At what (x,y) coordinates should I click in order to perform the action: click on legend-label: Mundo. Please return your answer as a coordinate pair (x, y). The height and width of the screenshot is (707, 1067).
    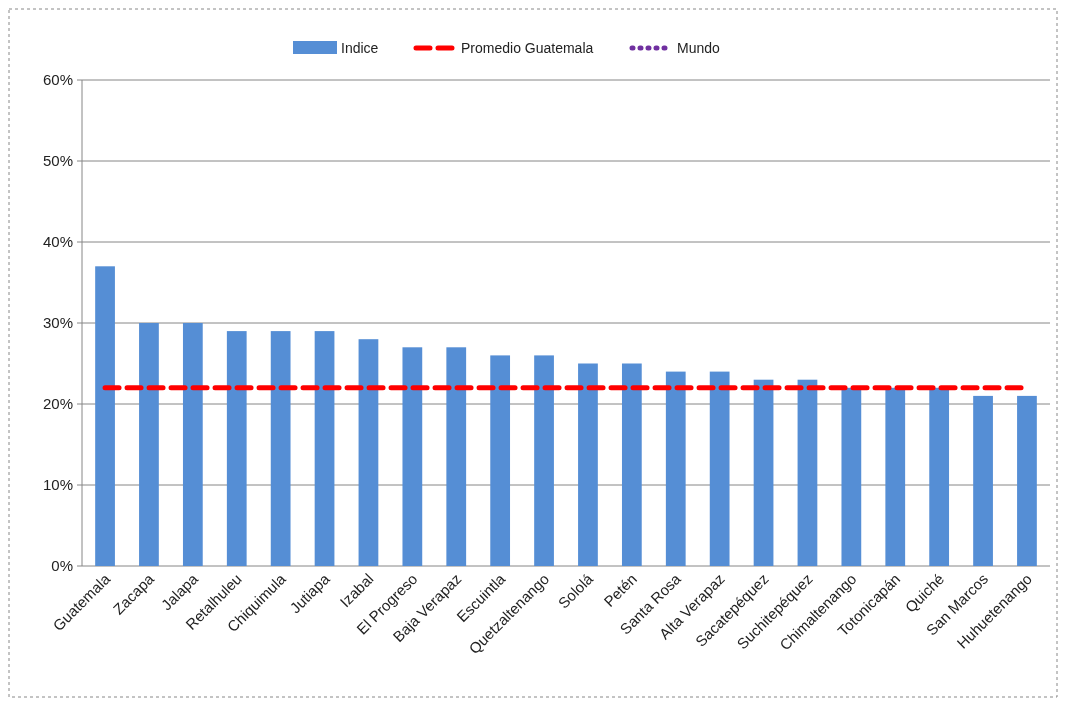
    Looking at the image, I should click on (699, 48).